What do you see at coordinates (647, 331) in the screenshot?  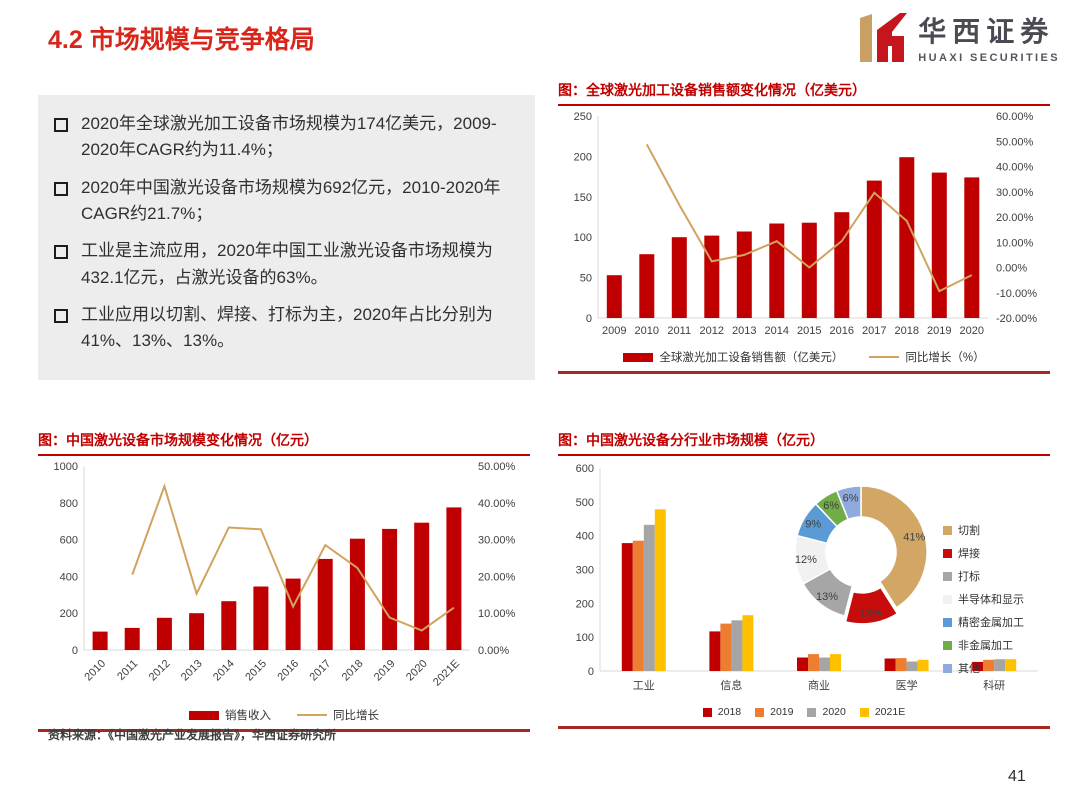 I see `svg-text: 2010` at bounding box center [647, 331].